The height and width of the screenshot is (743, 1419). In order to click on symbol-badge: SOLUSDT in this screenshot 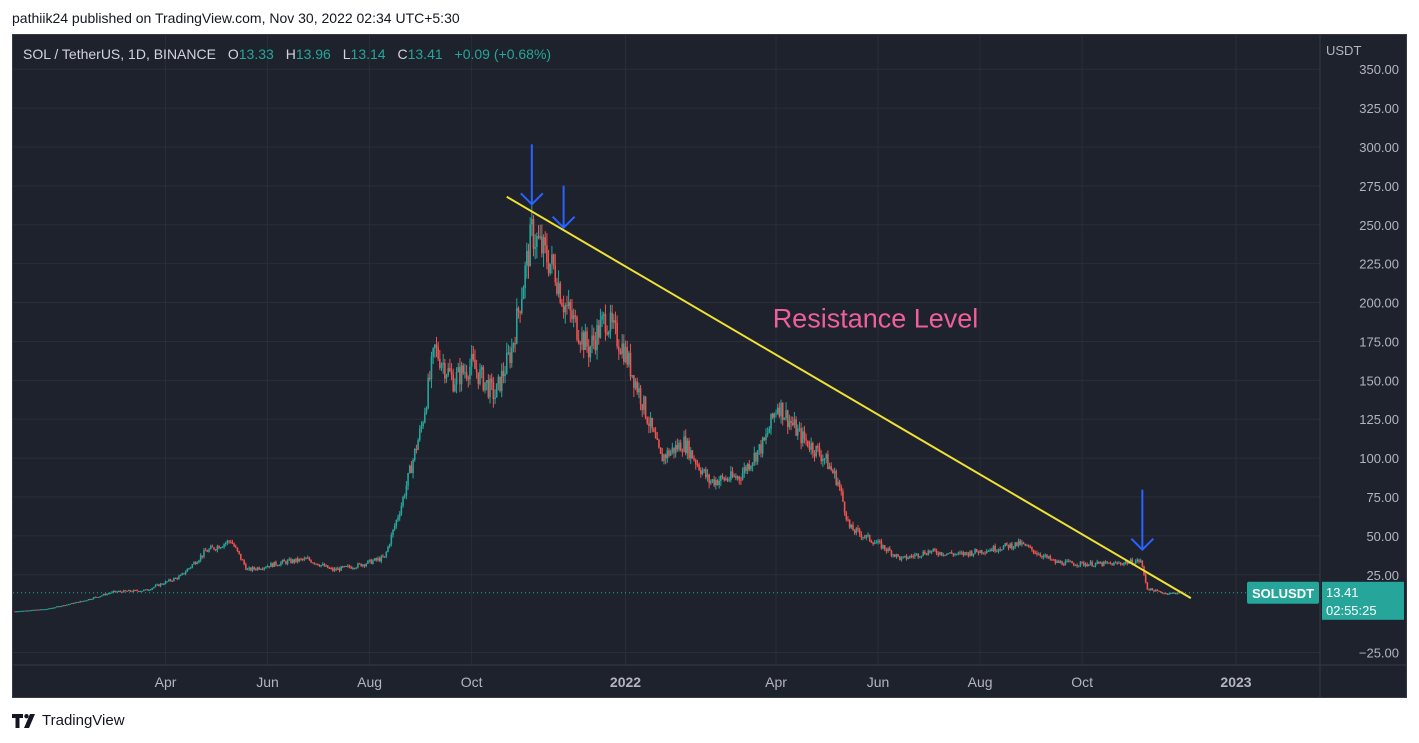, I will do `click(1283, 592)`.